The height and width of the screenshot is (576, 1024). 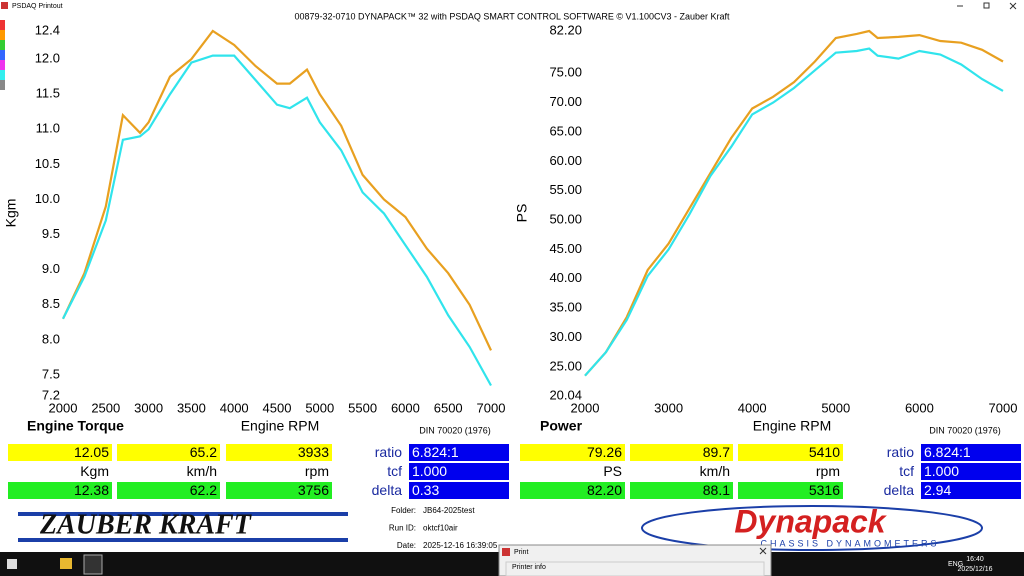 What do you see at coordinates (48, 128) in the screenshot?
I see `y-tick-label: 11.0` at bounding box center [48, 128].